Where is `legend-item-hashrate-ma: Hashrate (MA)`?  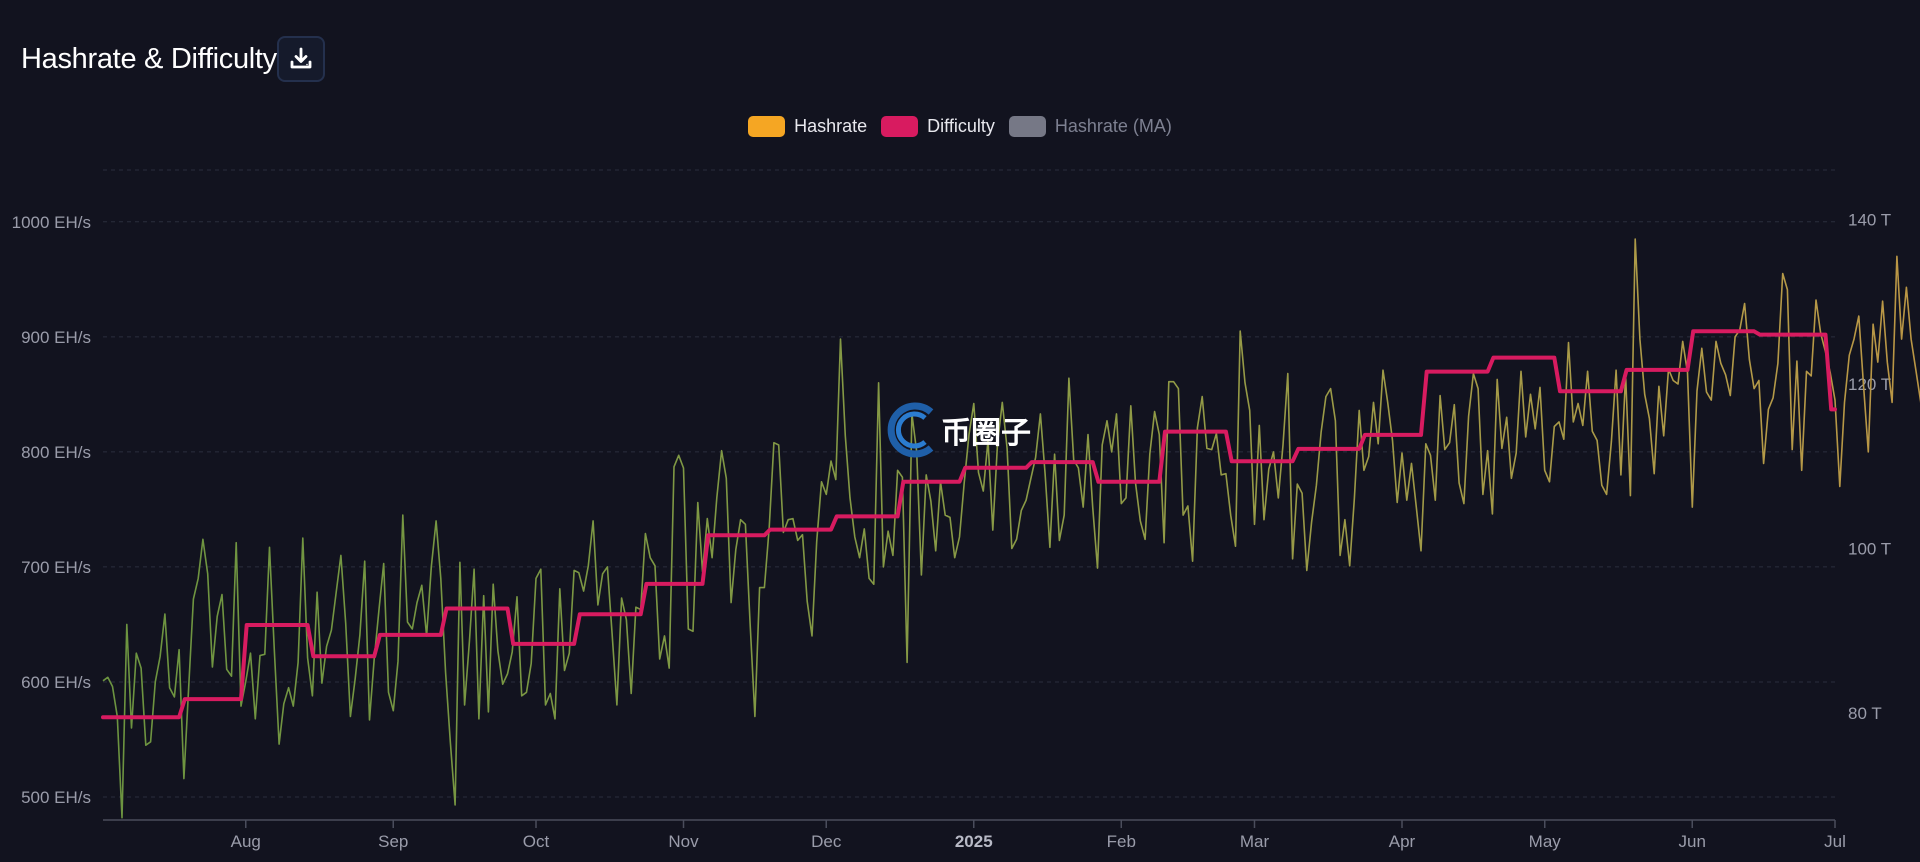 legend-item-hashrate-ma: Hashrate (MA) is located at coordinates (1090, 126).